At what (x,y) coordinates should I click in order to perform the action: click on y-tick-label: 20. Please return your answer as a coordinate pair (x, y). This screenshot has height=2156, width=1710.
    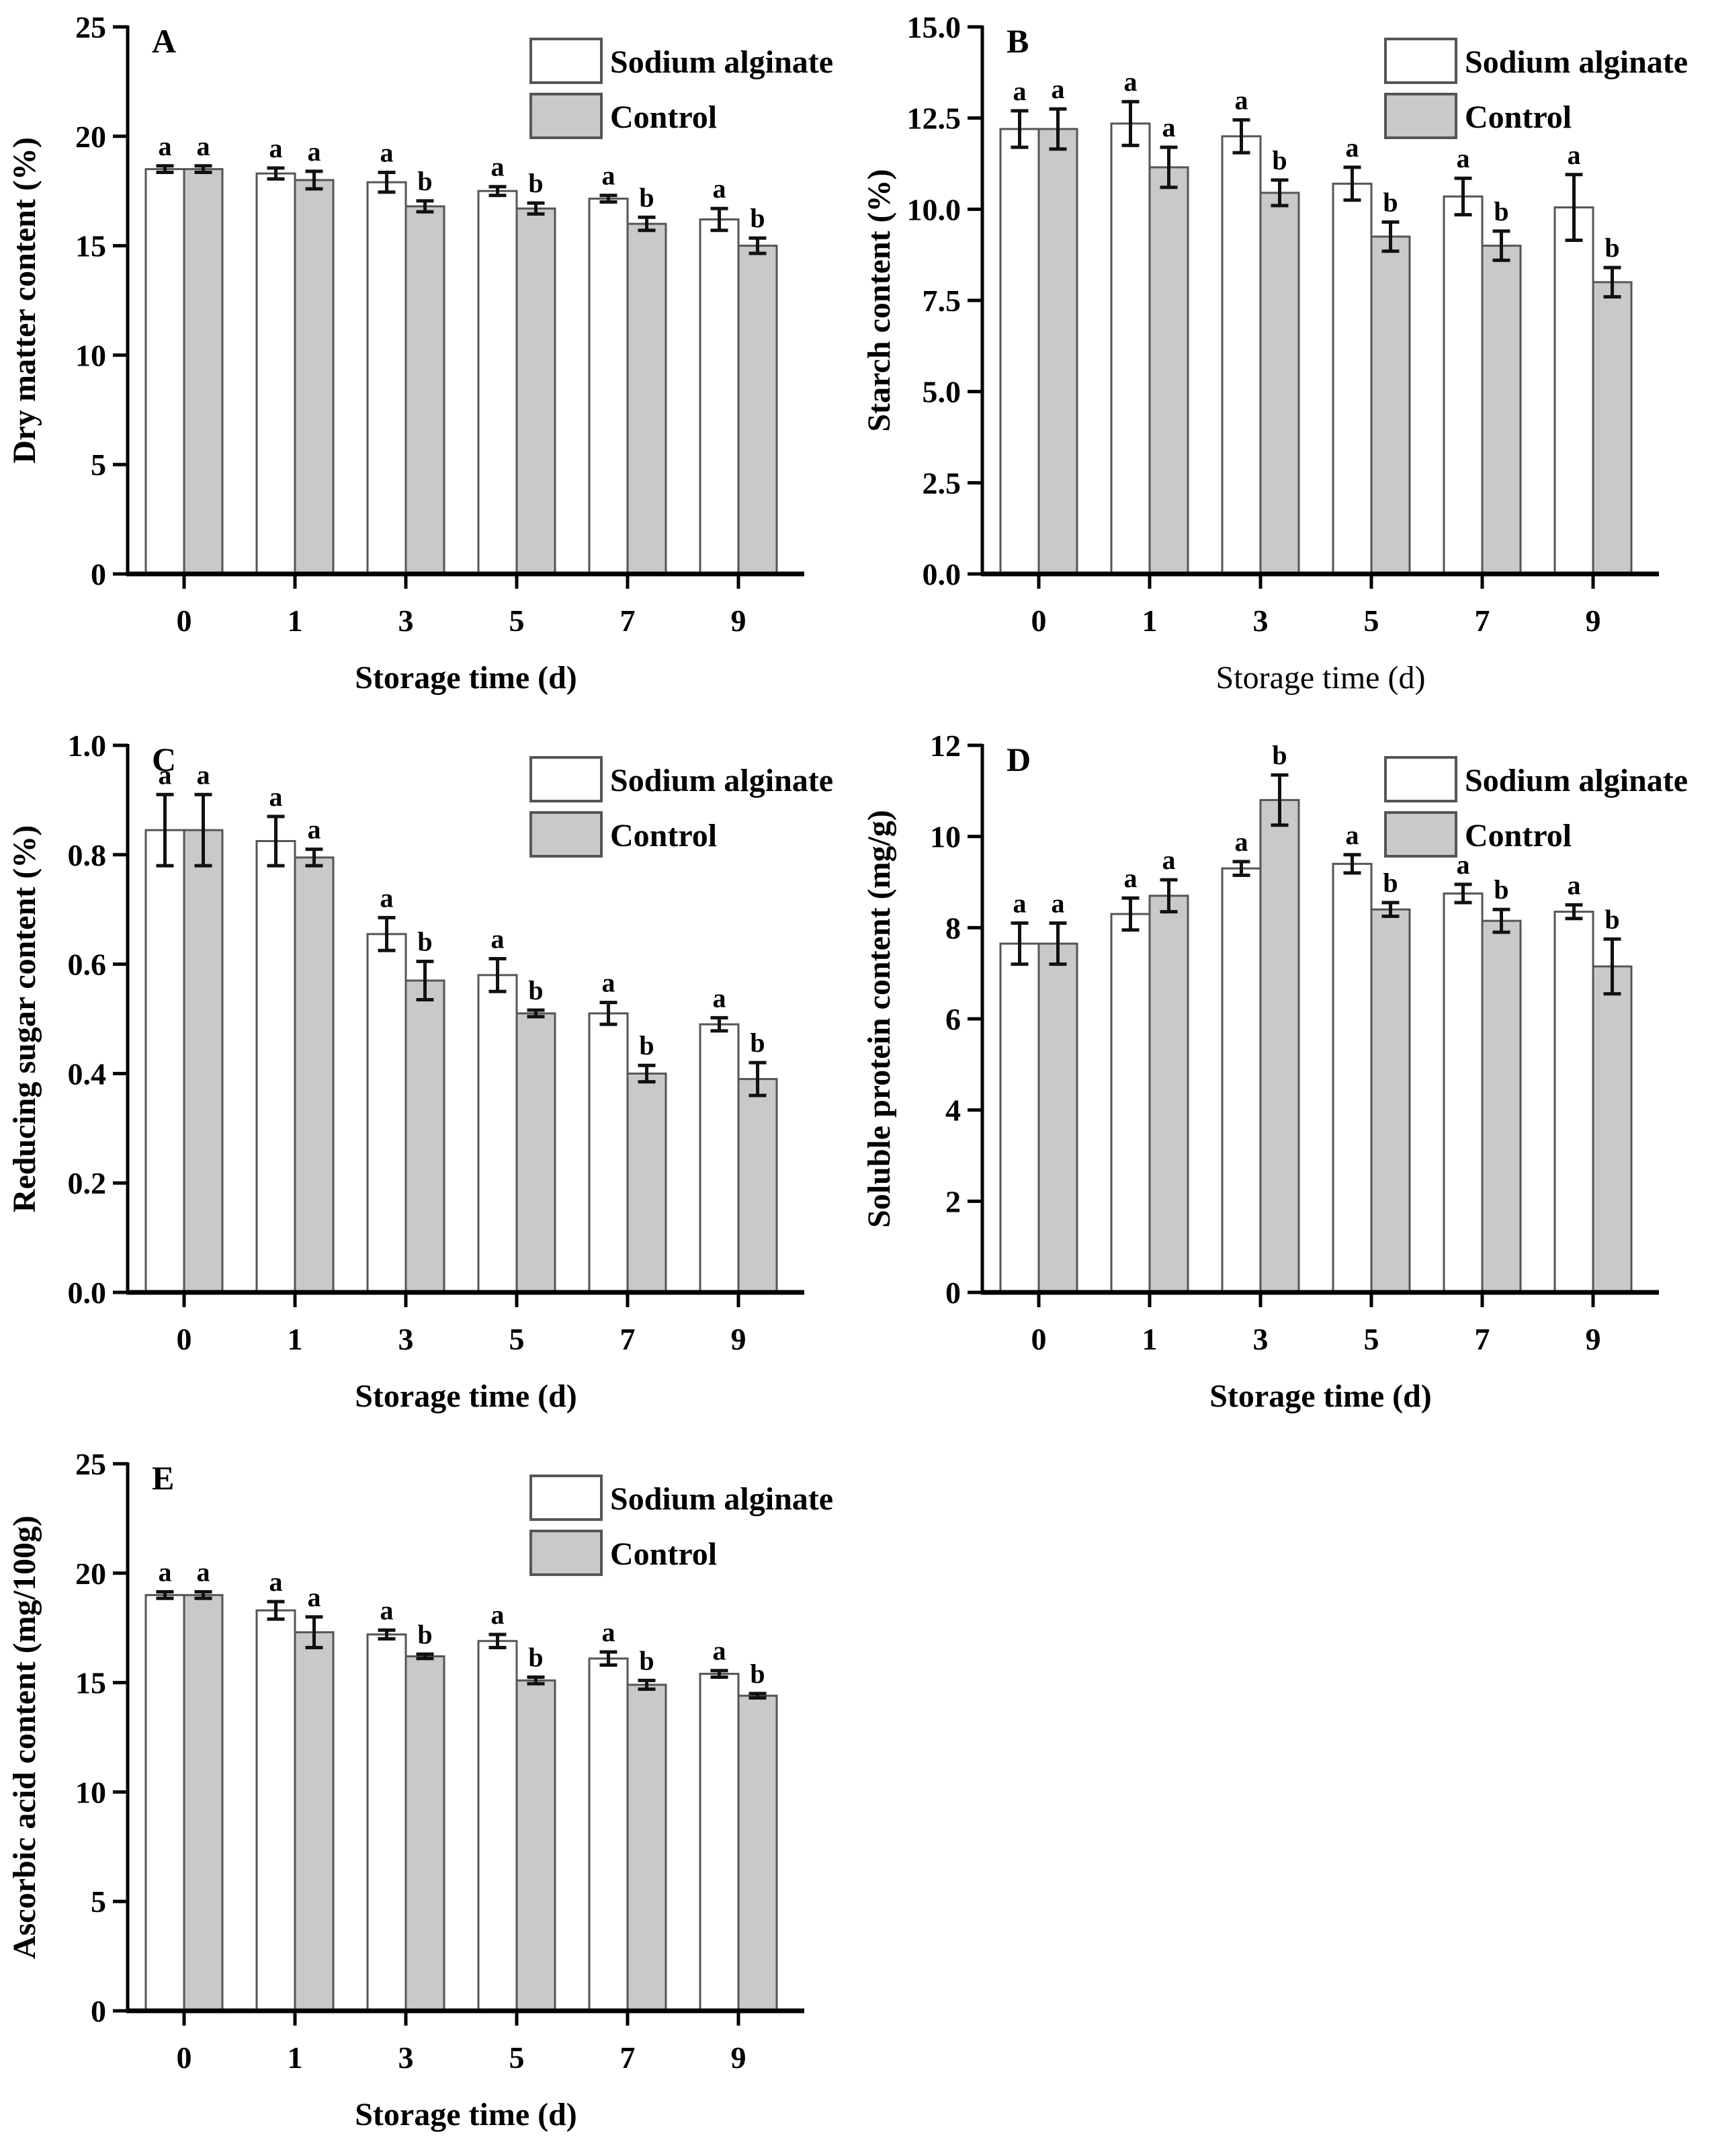
    Looking at the image, I should click on (90, 1574).